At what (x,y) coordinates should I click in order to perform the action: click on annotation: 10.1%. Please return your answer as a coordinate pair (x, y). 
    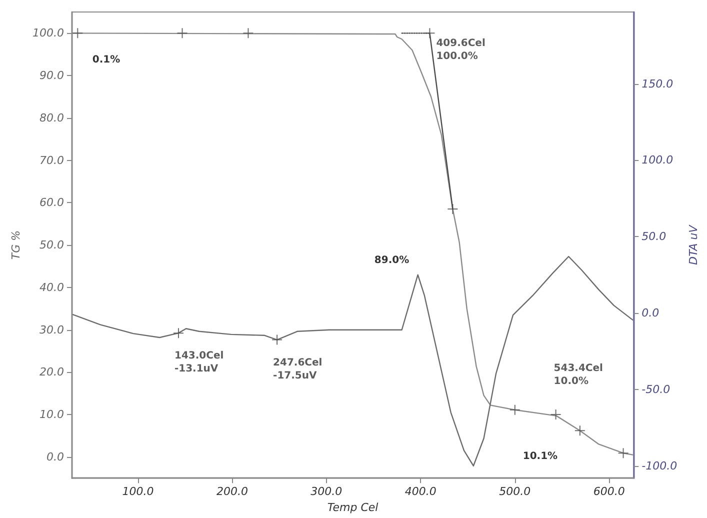
    Looking at the image, I should click on (540, 456).